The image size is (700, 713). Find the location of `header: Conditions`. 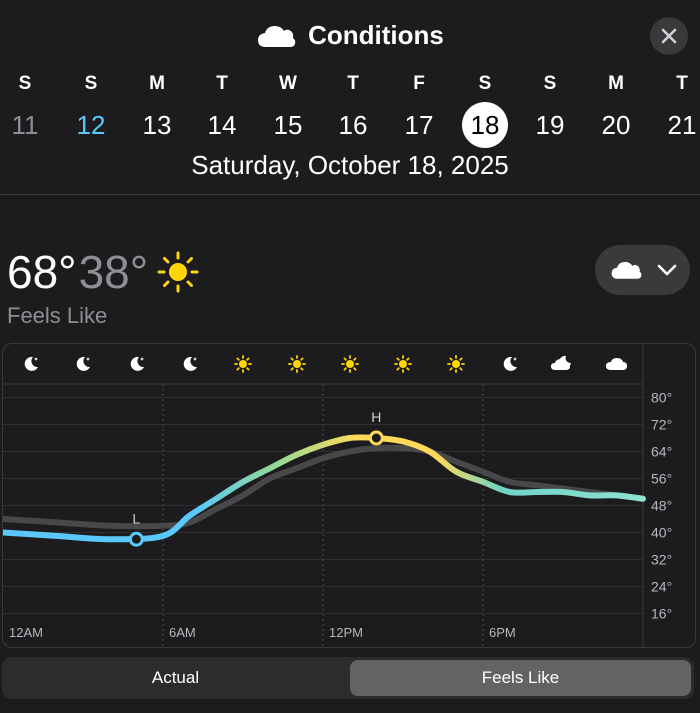

header: Conditions is located at coordinates (350, 35).